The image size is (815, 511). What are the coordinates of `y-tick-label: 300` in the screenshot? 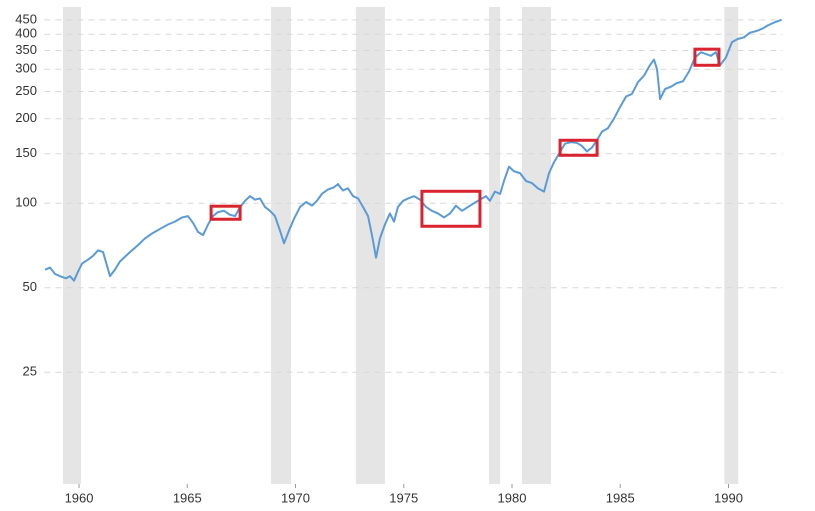 It's located at (26, 68).